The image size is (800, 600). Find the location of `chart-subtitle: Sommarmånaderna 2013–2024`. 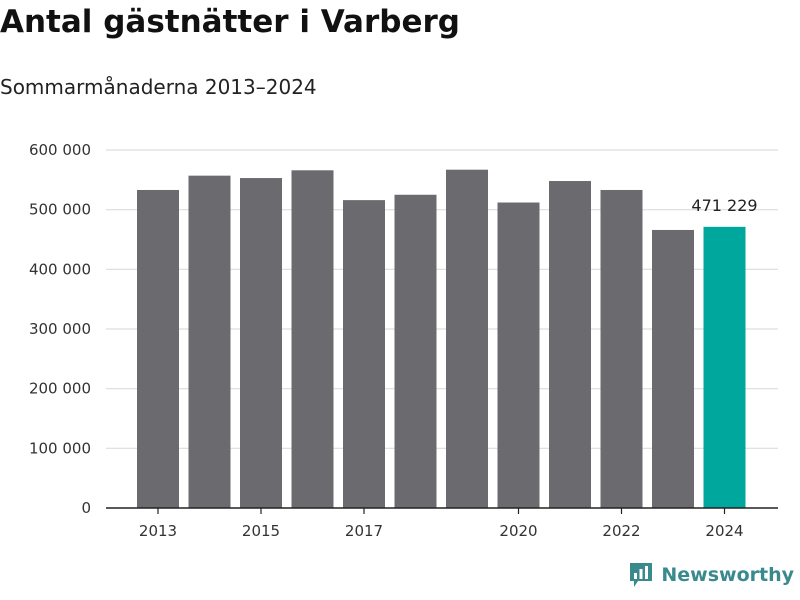

chart-subtitle: Sommarmånaderna 2013–2024 is located at coordinates (158, 87).